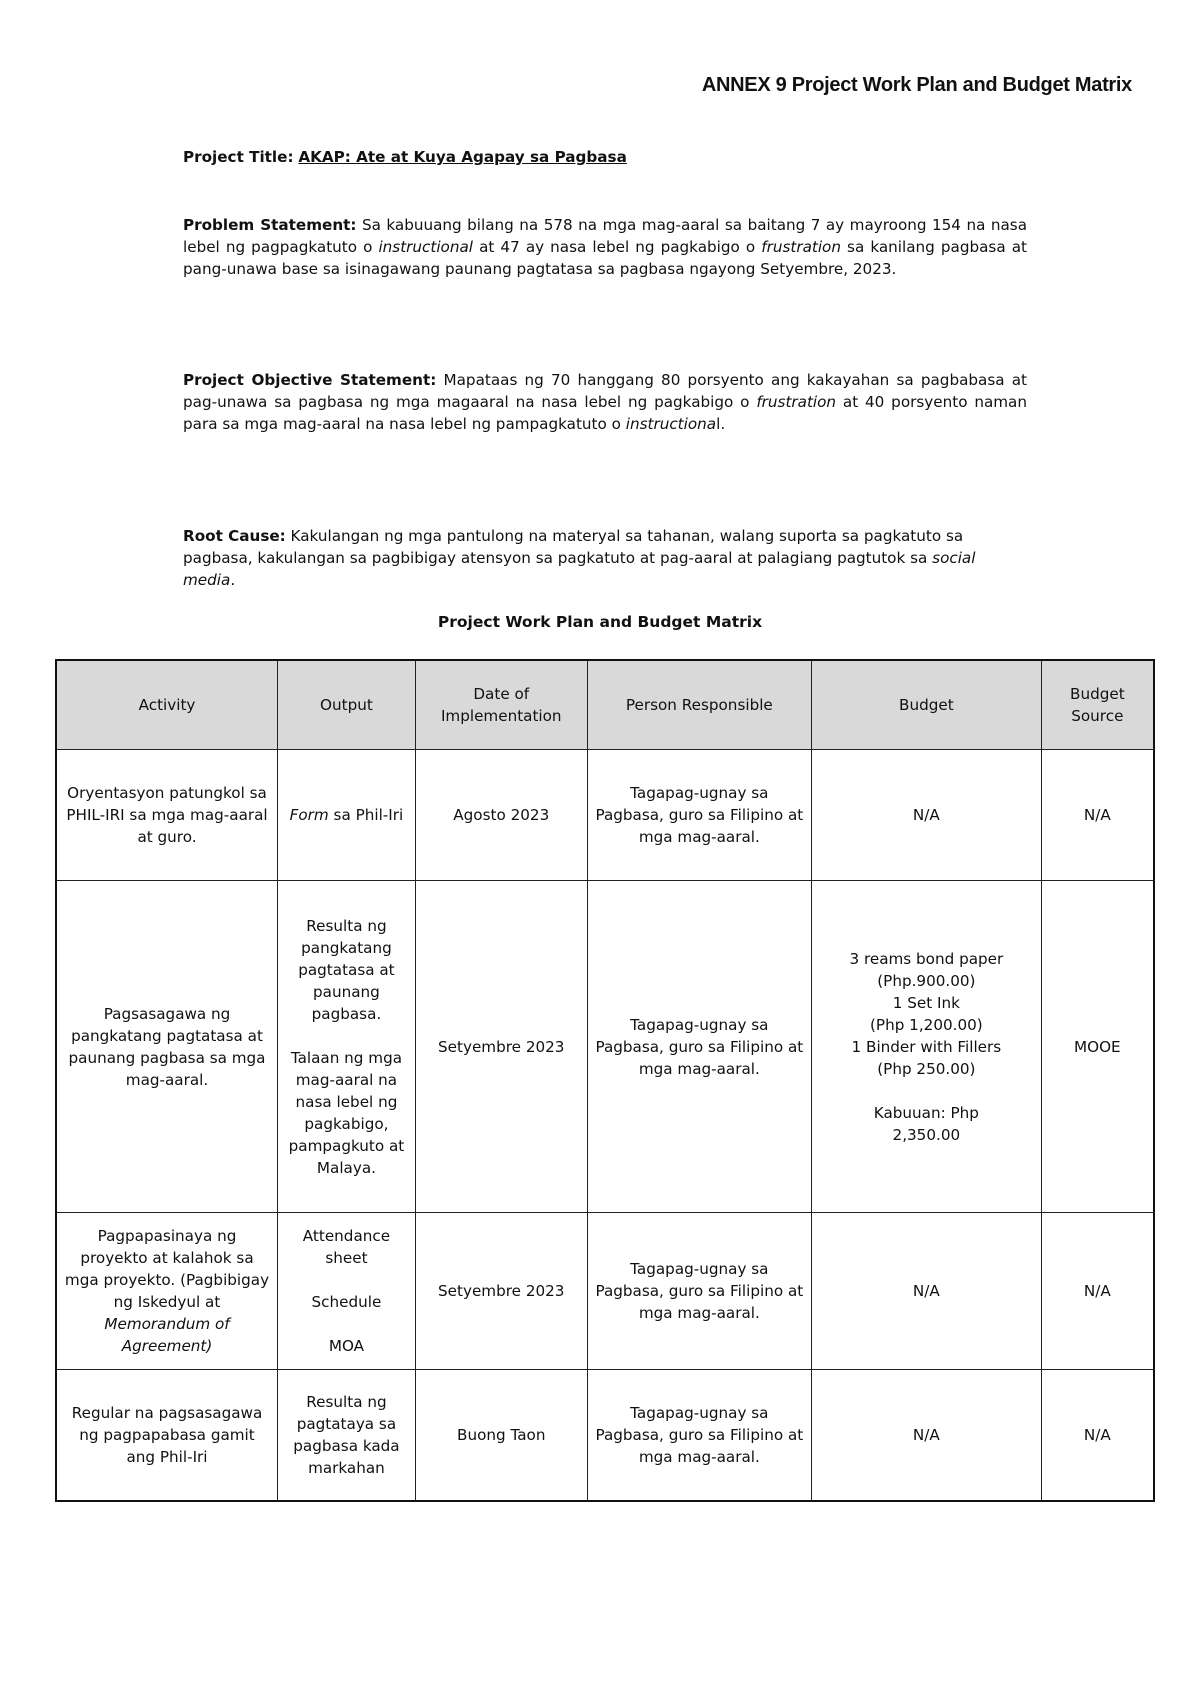  I want to click on budget-line: (Php 250.00), so click(926, 1068).